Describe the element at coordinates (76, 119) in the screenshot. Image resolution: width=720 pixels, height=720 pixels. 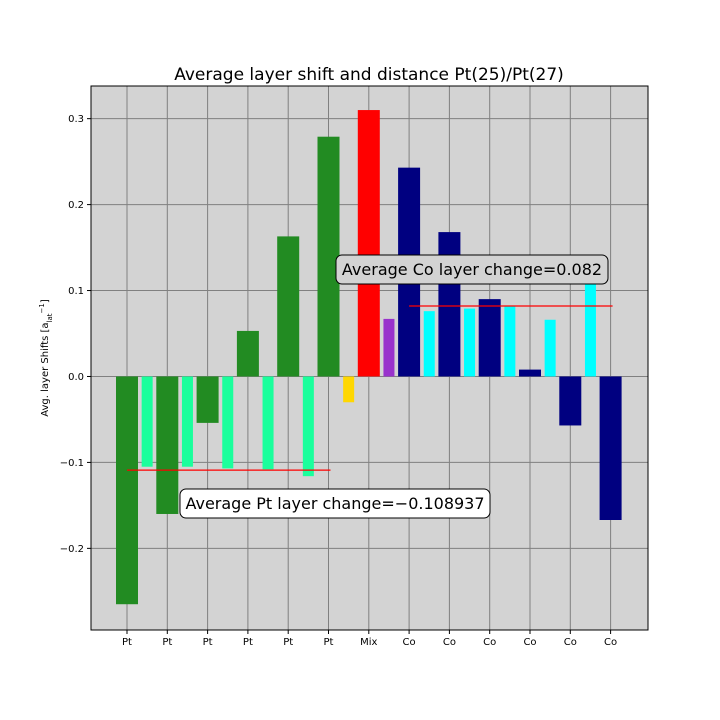
I see `y-tick-label: 0.3` at that location.